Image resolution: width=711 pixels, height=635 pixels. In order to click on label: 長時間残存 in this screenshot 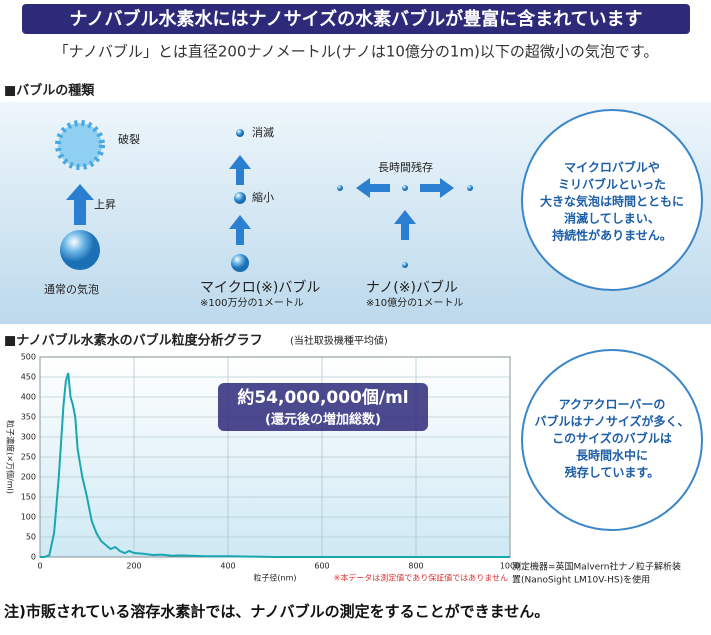, I will do `click(405, 167)`.